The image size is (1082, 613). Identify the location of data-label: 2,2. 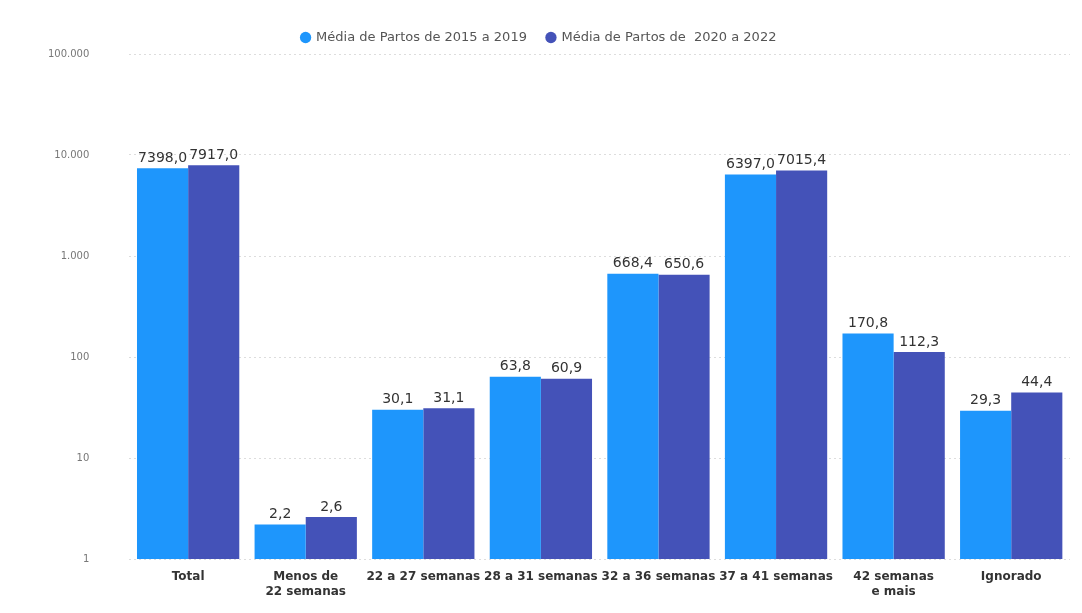
(280, 513).